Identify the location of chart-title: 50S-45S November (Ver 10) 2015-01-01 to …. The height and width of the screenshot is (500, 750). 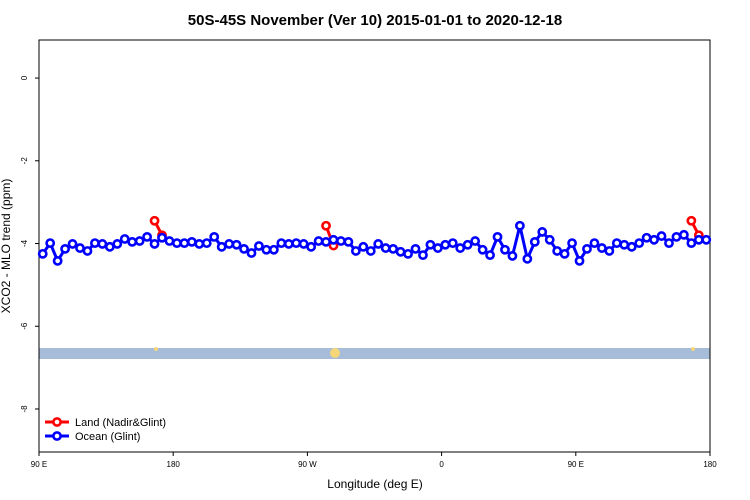
(375, 20).